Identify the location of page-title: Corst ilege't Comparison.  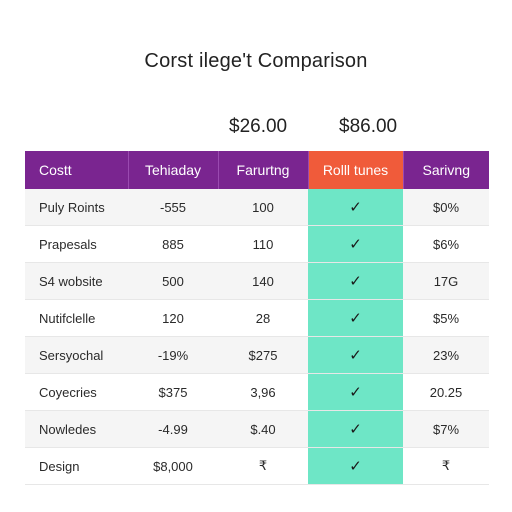
(256, 61).